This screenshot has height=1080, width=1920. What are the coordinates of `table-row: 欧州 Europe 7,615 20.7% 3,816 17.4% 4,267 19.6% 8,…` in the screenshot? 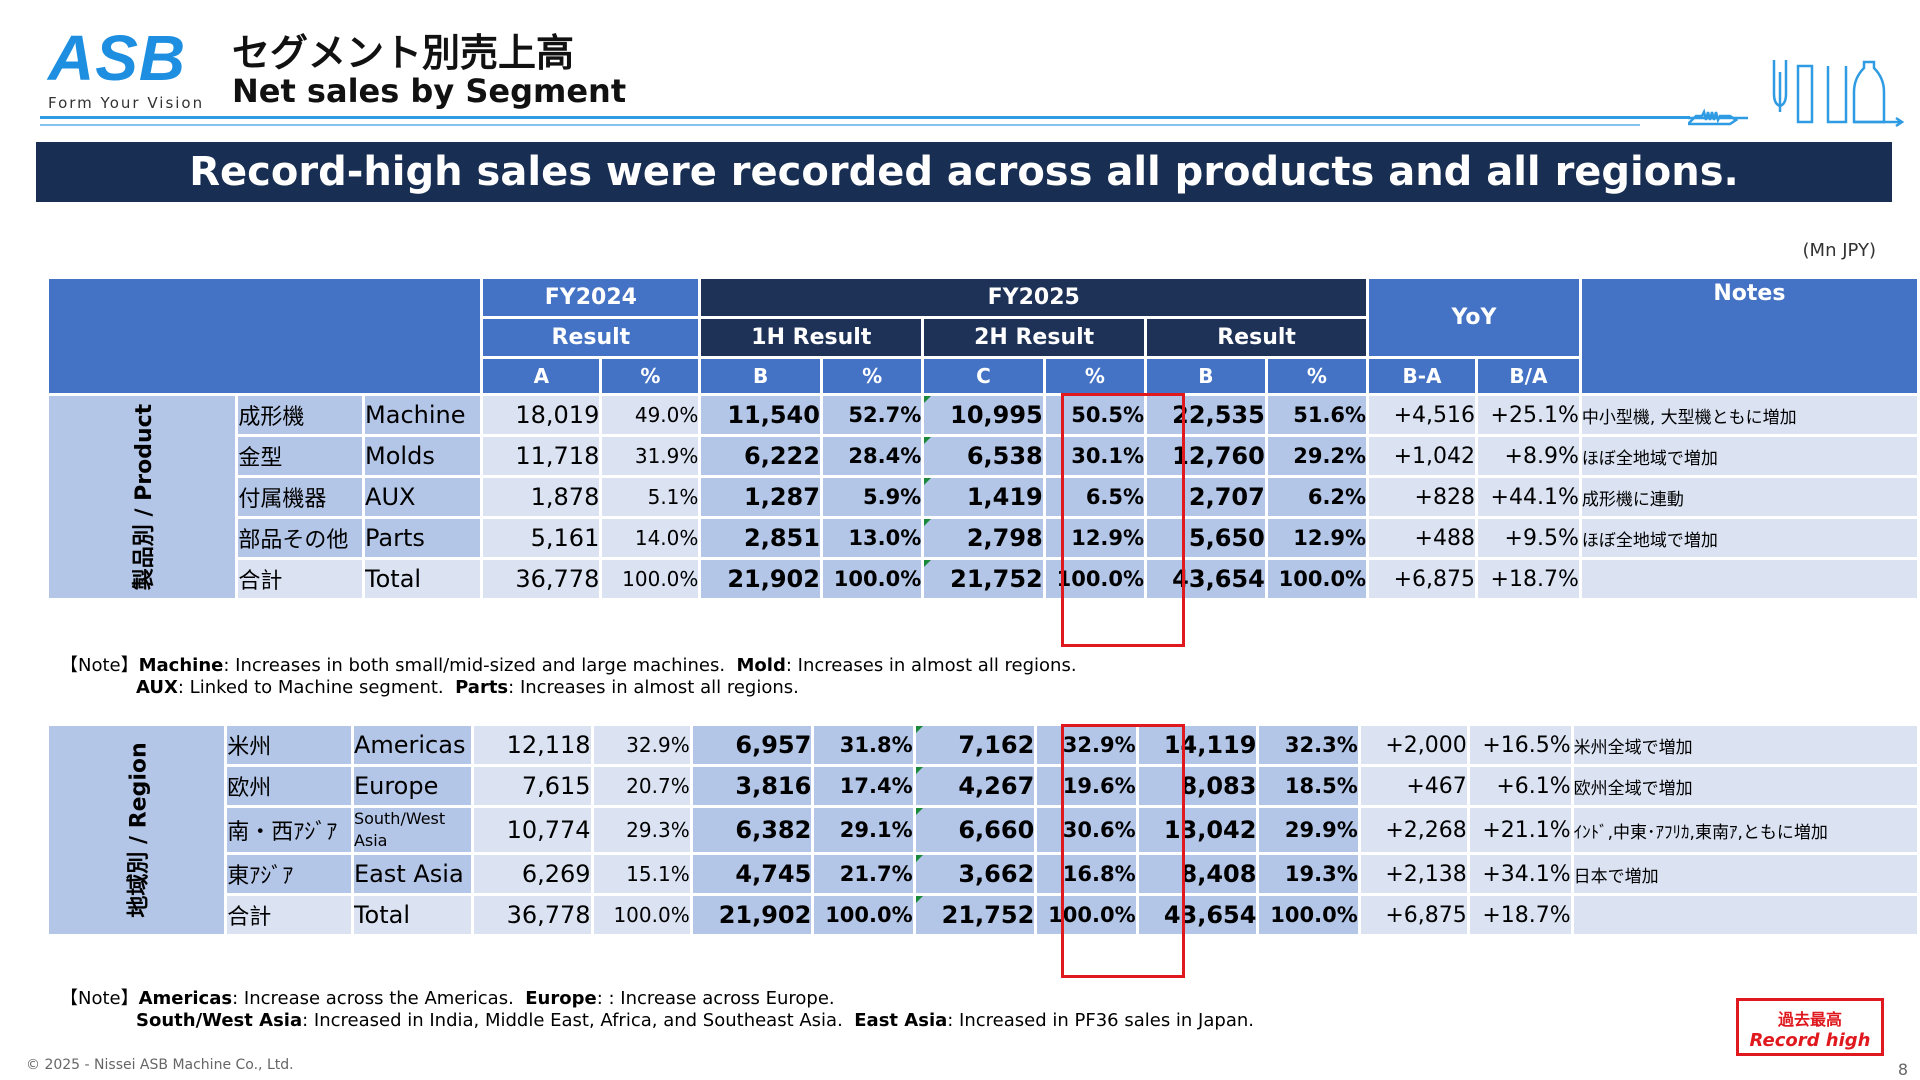 It's located at (983, 786).